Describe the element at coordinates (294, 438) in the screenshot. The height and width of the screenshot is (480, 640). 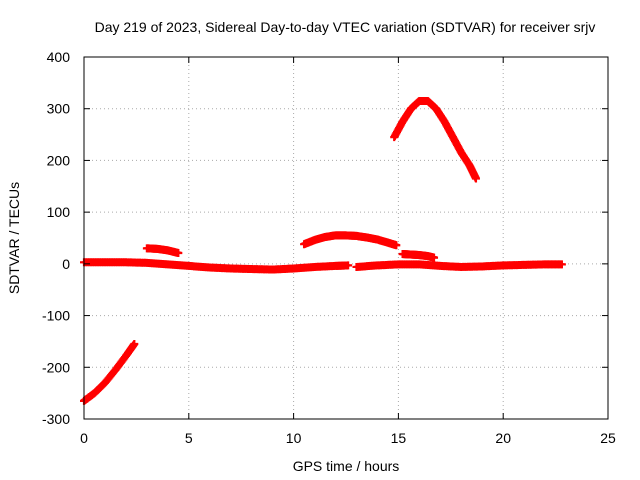
I see `x-tick-label: 10` at that location.